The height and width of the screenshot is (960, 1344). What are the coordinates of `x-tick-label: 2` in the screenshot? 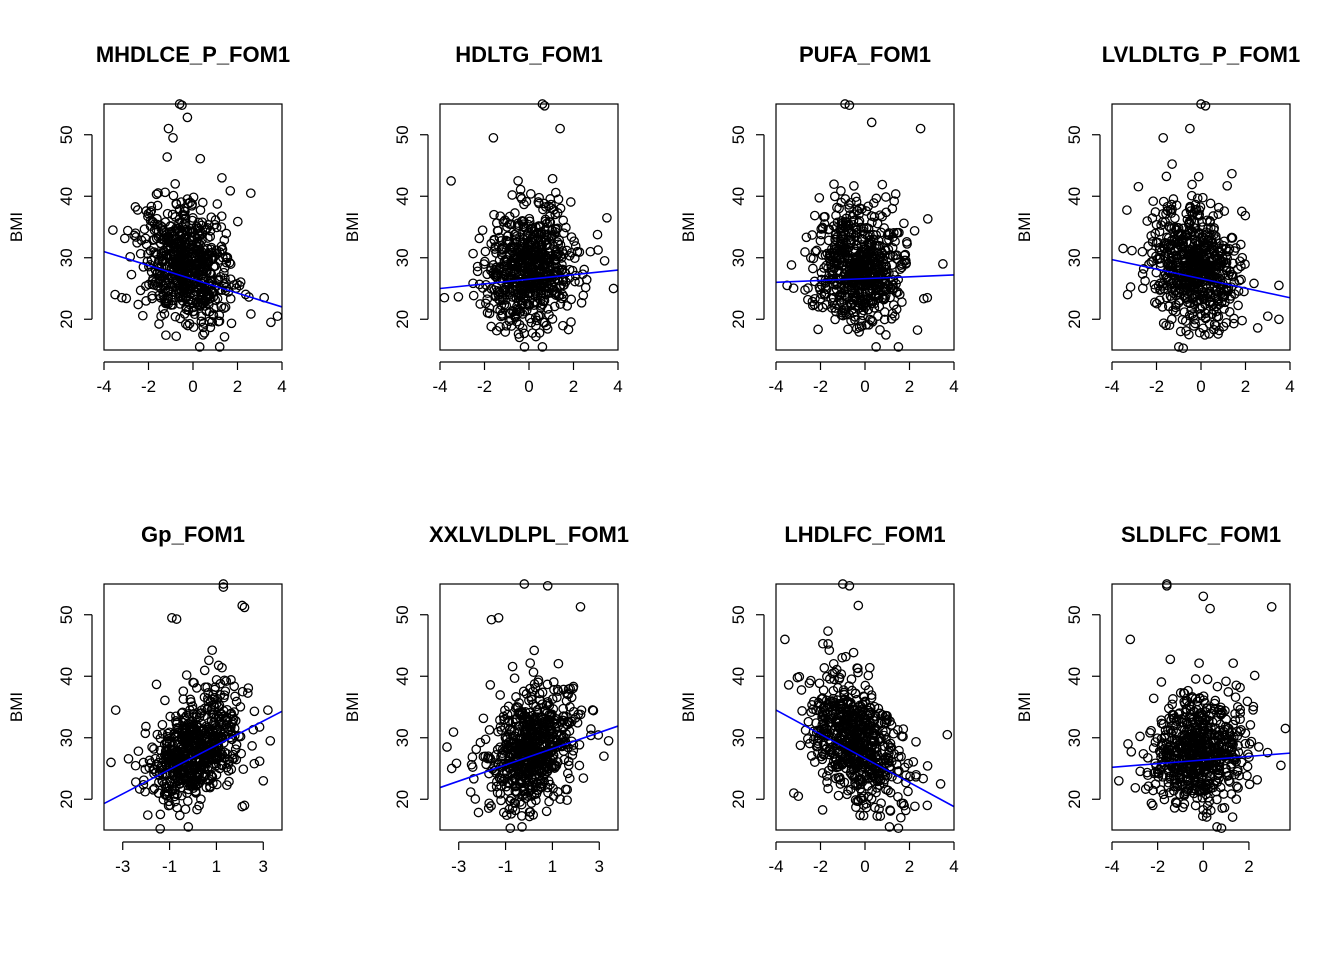 It's located at (573, 386).